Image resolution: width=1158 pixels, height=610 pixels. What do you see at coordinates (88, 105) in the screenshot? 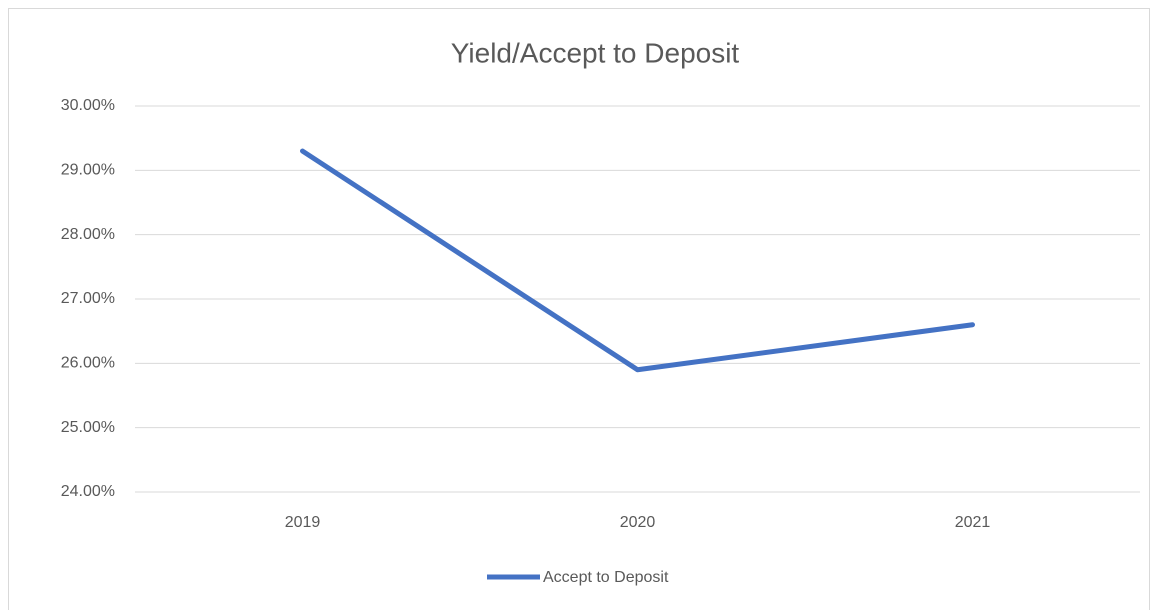
I see `y-tick-label: 30.00%` at bounding box center [88, 105].